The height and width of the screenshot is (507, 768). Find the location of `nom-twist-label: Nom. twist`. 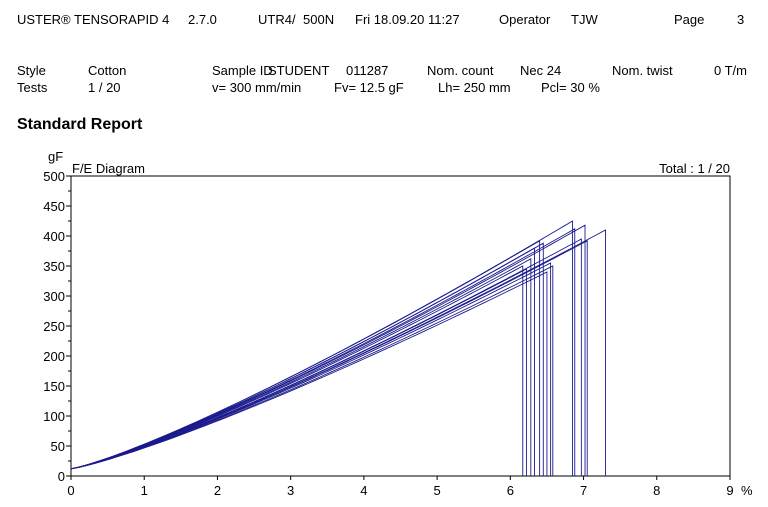

nom-twist-label: Nom. twist is located at coordinates (642, 70).